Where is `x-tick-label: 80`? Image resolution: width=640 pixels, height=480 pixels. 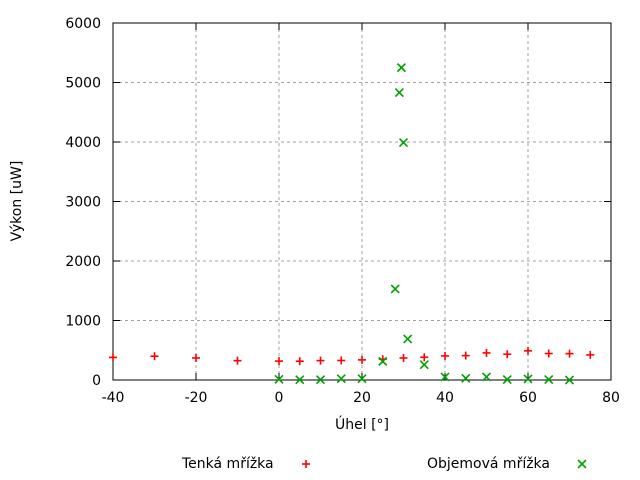
x-tick-label: 80 is located at coordinates (611, 398).